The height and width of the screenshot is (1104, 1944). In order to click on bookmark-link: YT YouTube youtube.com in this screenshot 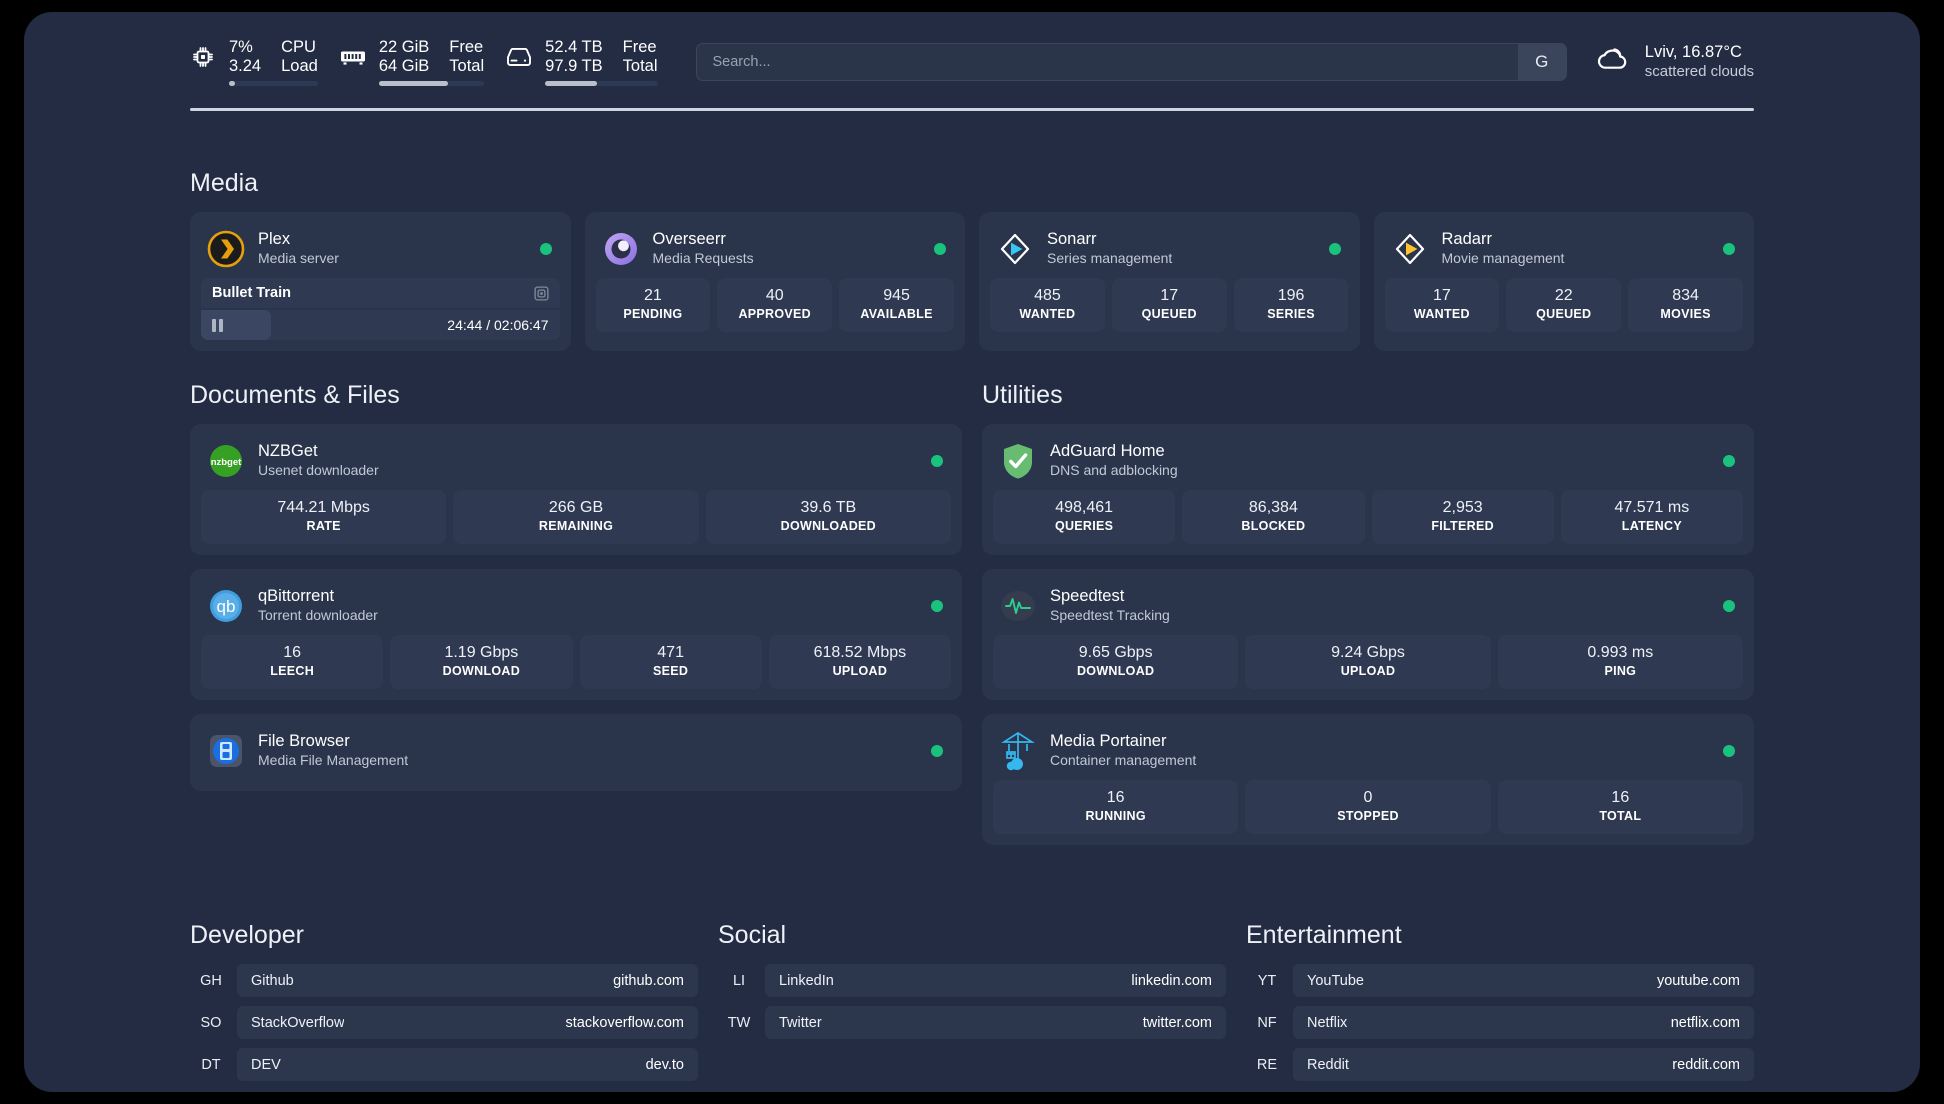, I will do `click(1500, 980)`.